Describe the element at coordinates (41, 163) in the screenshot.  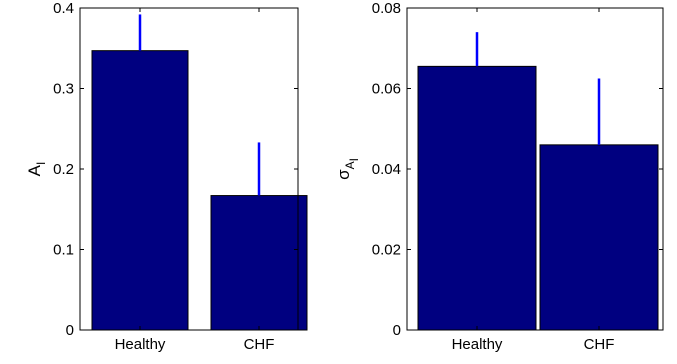
I see `y-axis-label-subscript: I` at that location.